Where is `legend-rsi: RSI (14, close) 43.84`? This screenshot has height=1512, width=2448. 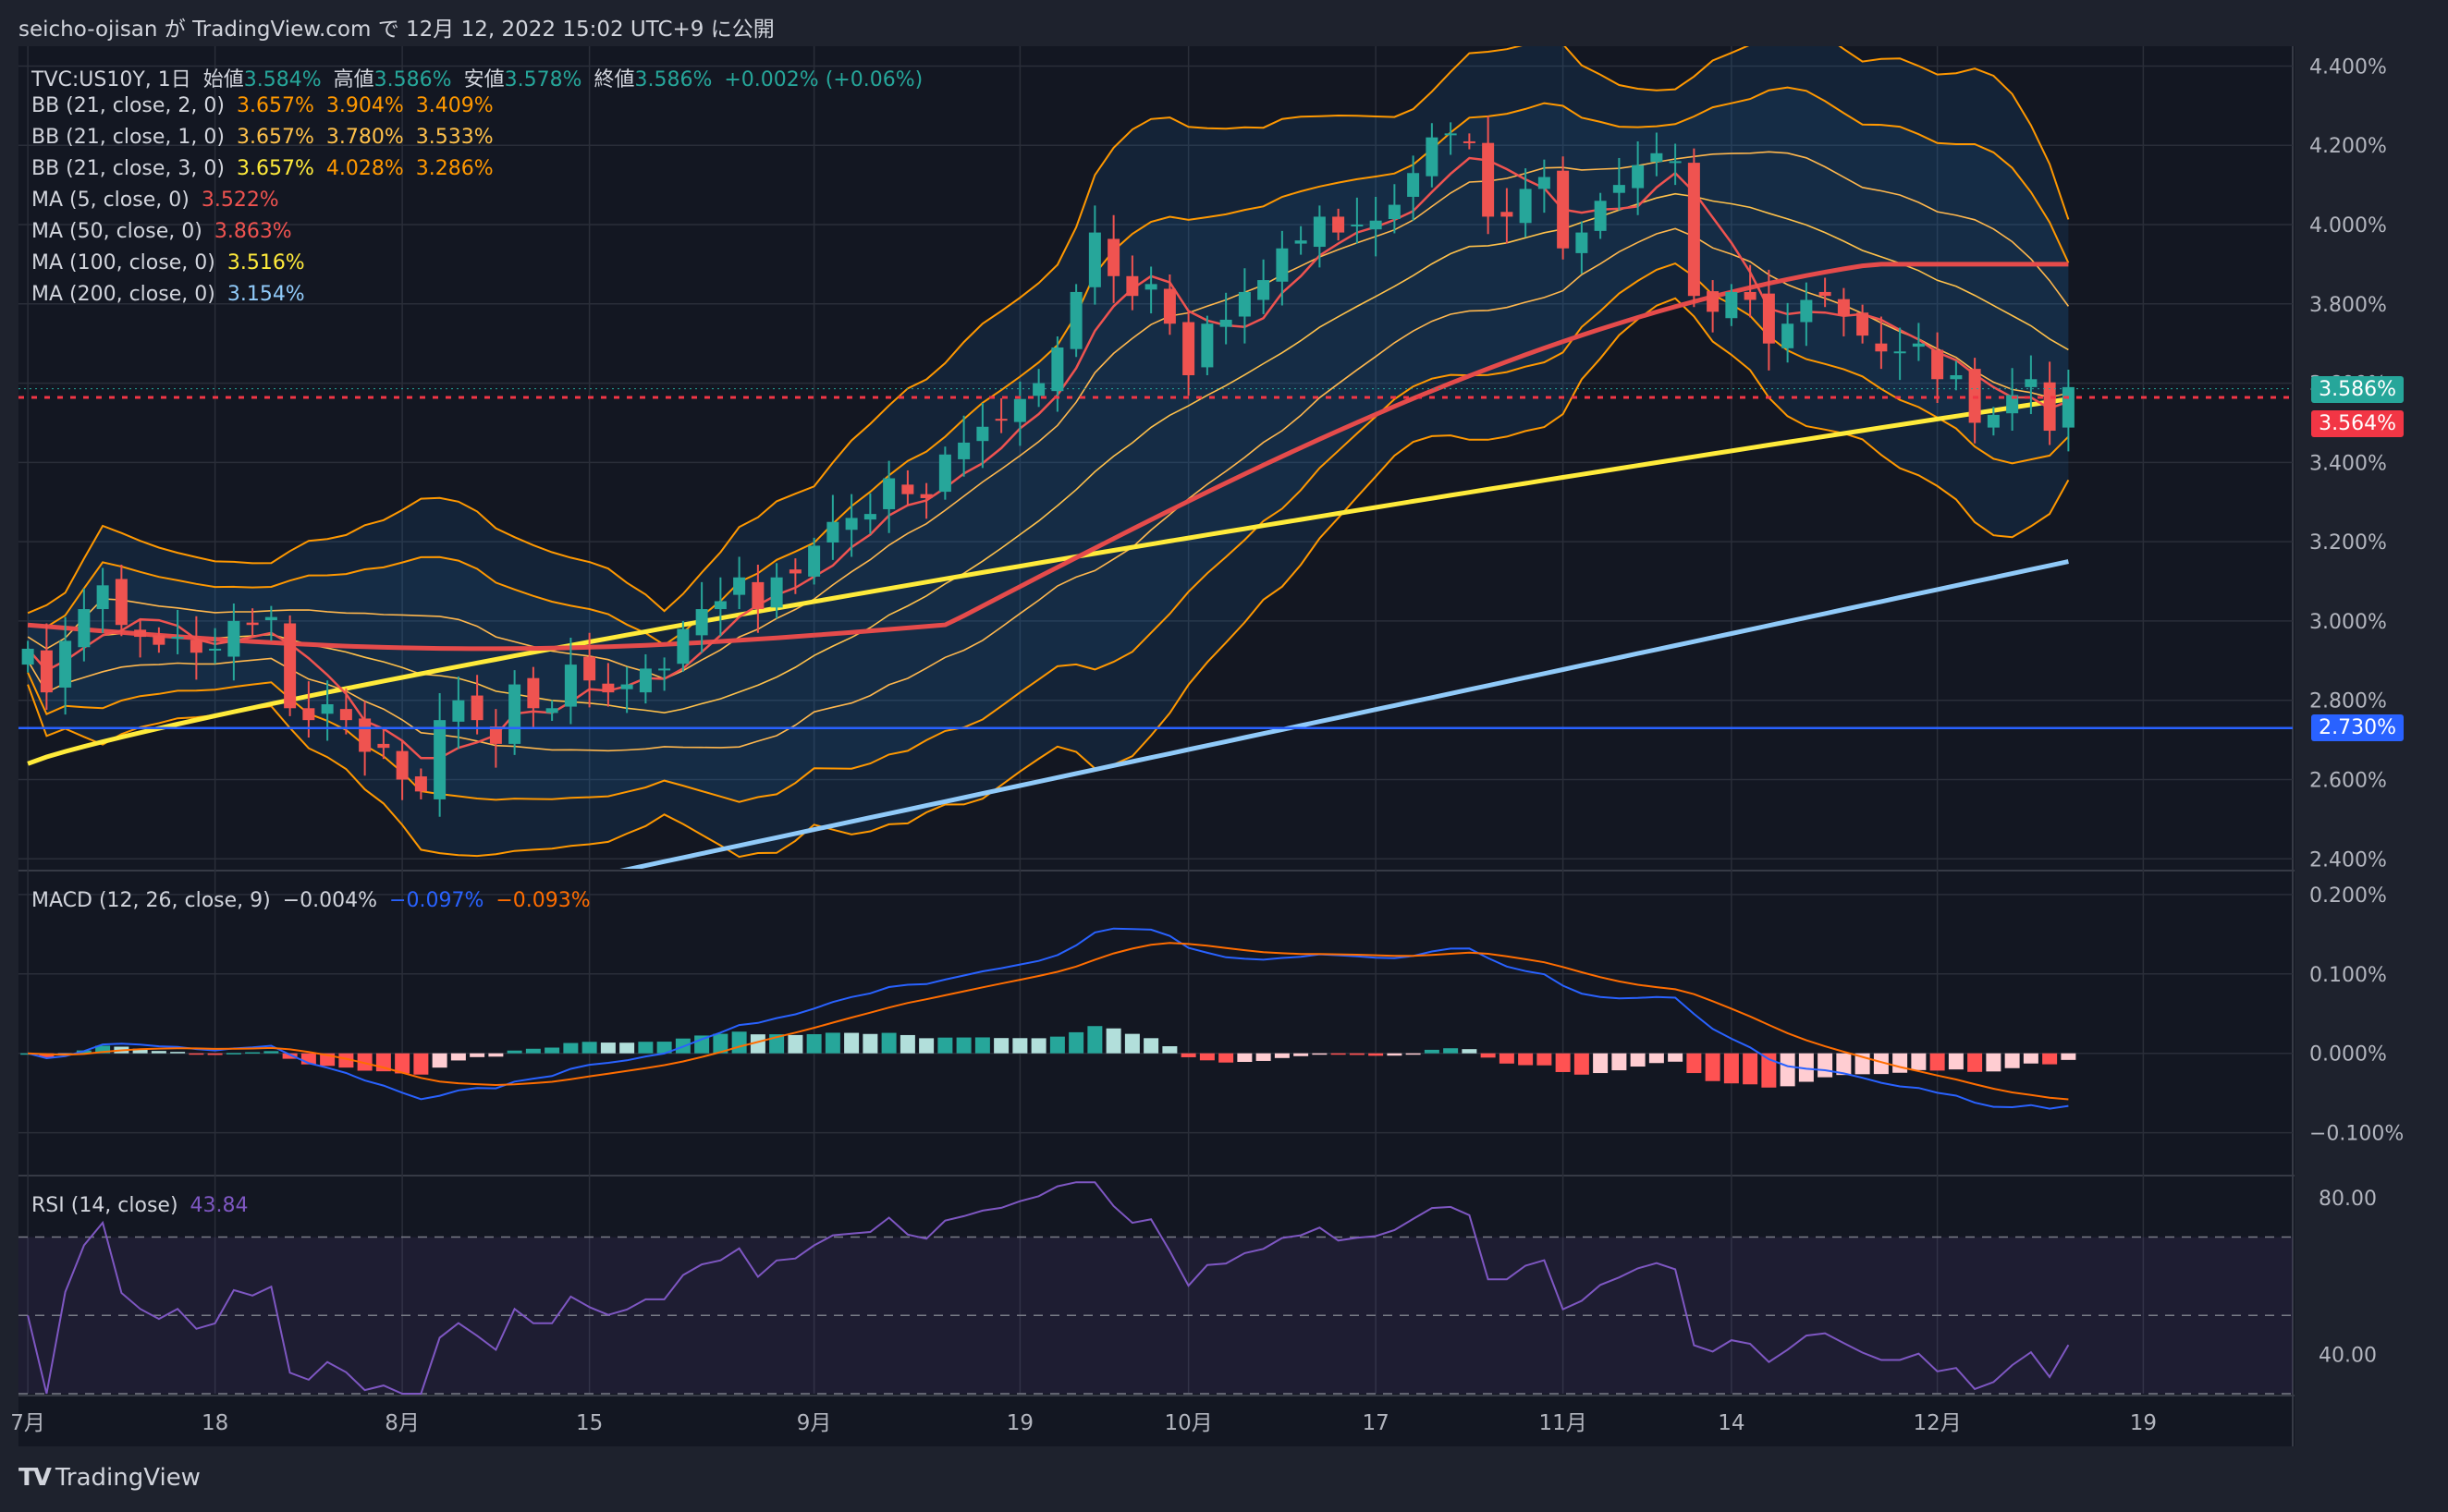
legend-rsi: RSI (14, close) 43.84 is located at coordinates (142, 1206).